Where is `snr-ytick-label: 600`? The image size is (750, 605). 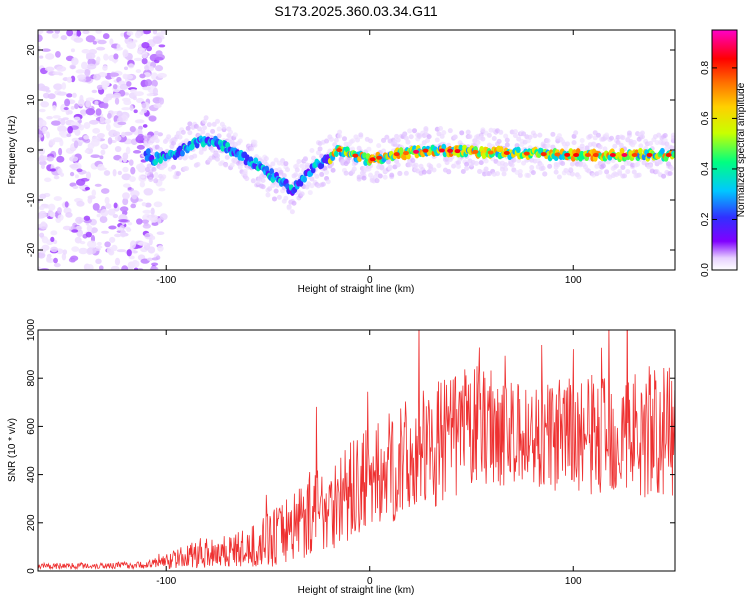 snr-ytick-label: 600 is located at coordinates (31, 426).